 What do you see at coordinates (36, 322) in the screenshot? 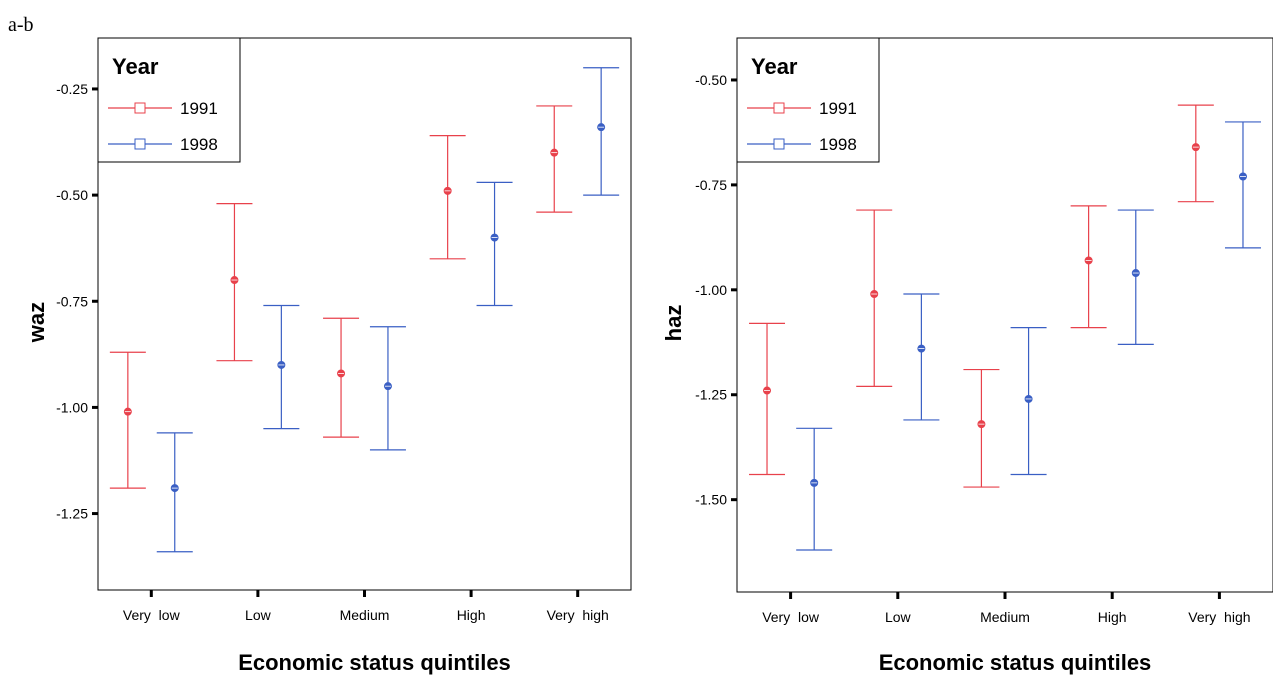
I see `y-axis-title: waz` at bounding box center [36, 322].